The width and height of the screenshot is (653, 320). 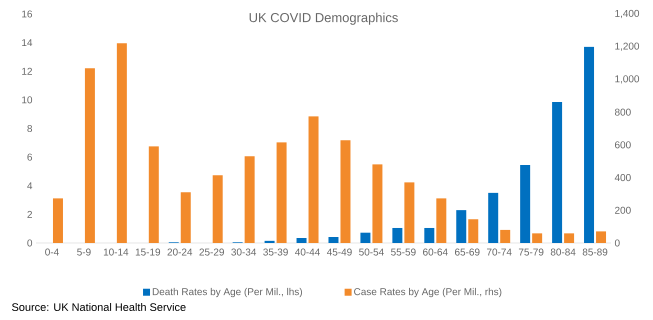 I want to click on legend-label: Case Rates by Age (Per Mil., rhs), so click(x=428, y=293).